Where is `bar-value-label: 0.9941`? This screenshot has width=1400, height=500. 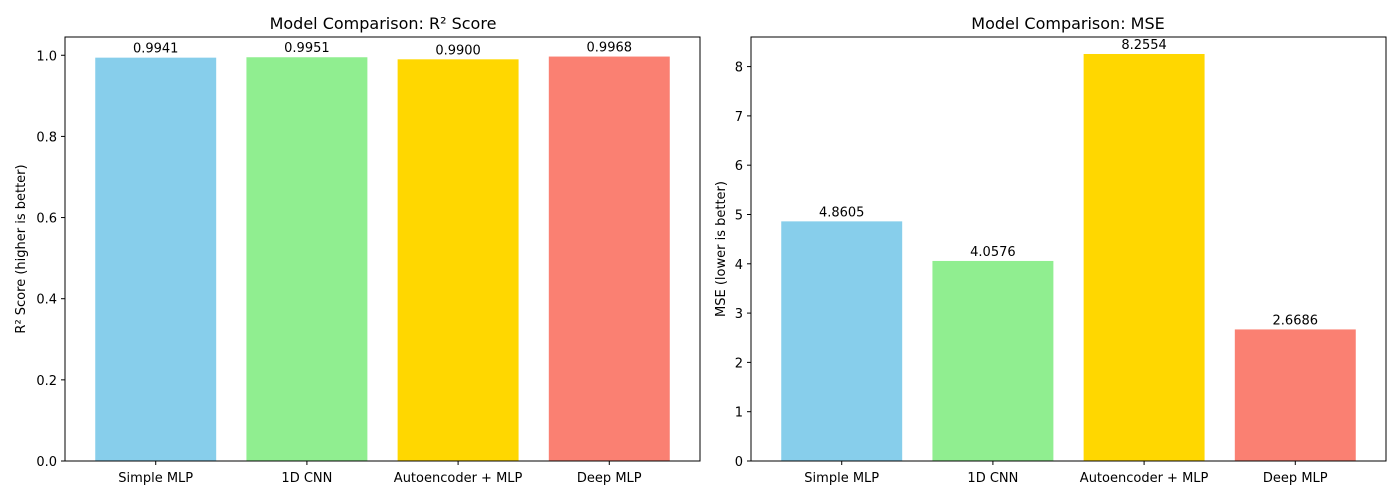 bar-value-label: 0.9941 is located at coordinates (156, 49).